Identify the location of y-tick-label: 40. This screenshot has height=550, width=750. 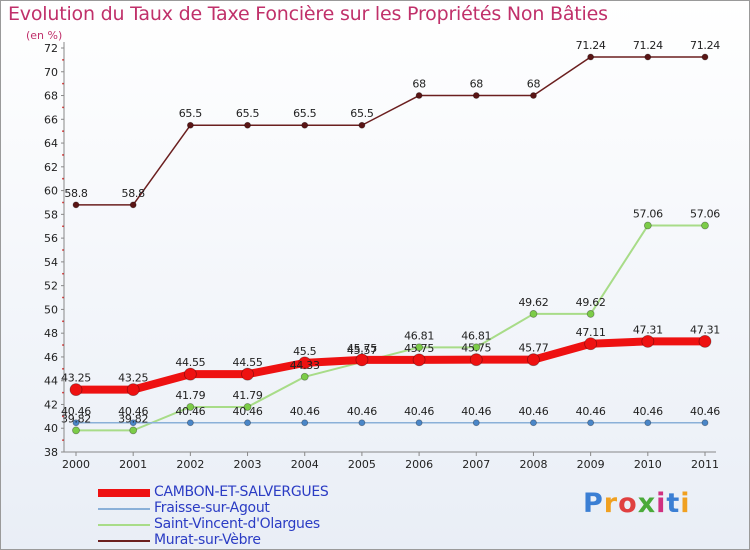
(51, 428).